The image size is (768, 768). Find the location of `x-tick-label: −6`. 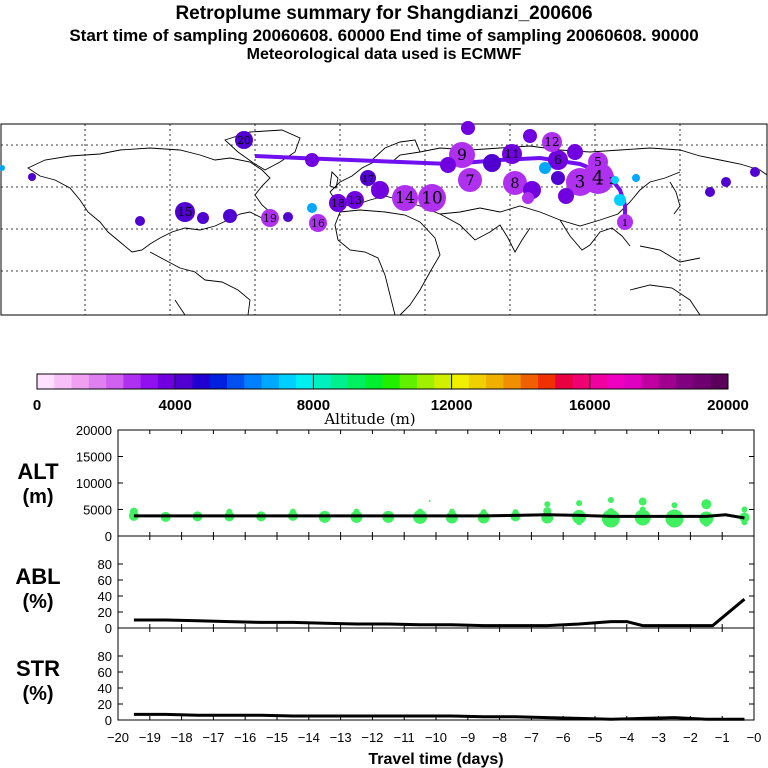

x-tick-label: −6 is located at coordinates (563, 737).